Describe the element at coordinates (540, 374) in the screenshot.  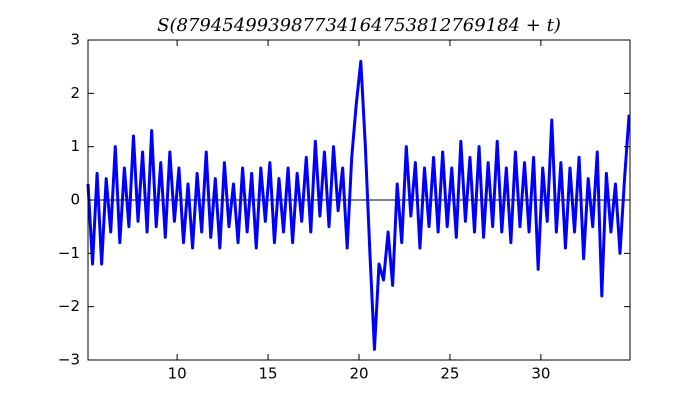
I see `x-tick-label: 30` at that location.